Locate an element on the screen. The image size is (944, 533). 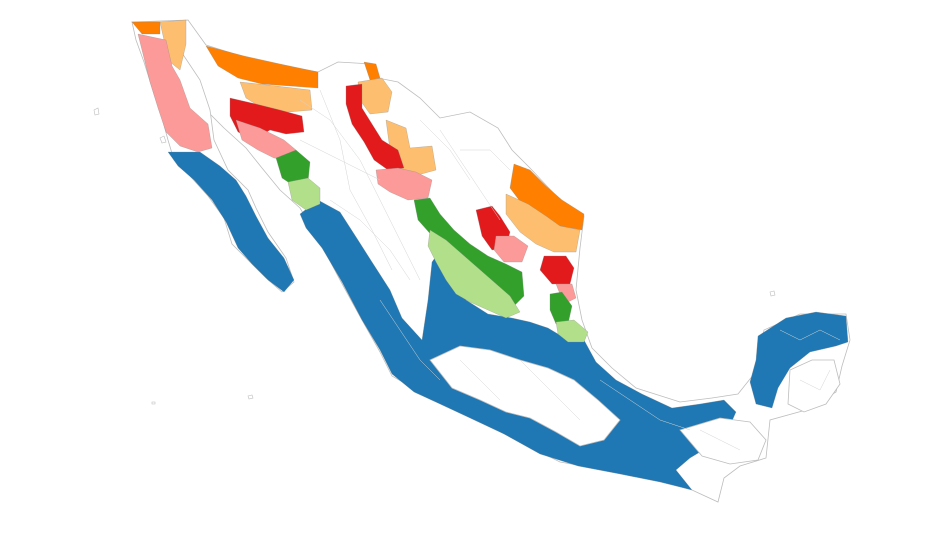
region-blue-yucatan is located at coordinates (799, 360).